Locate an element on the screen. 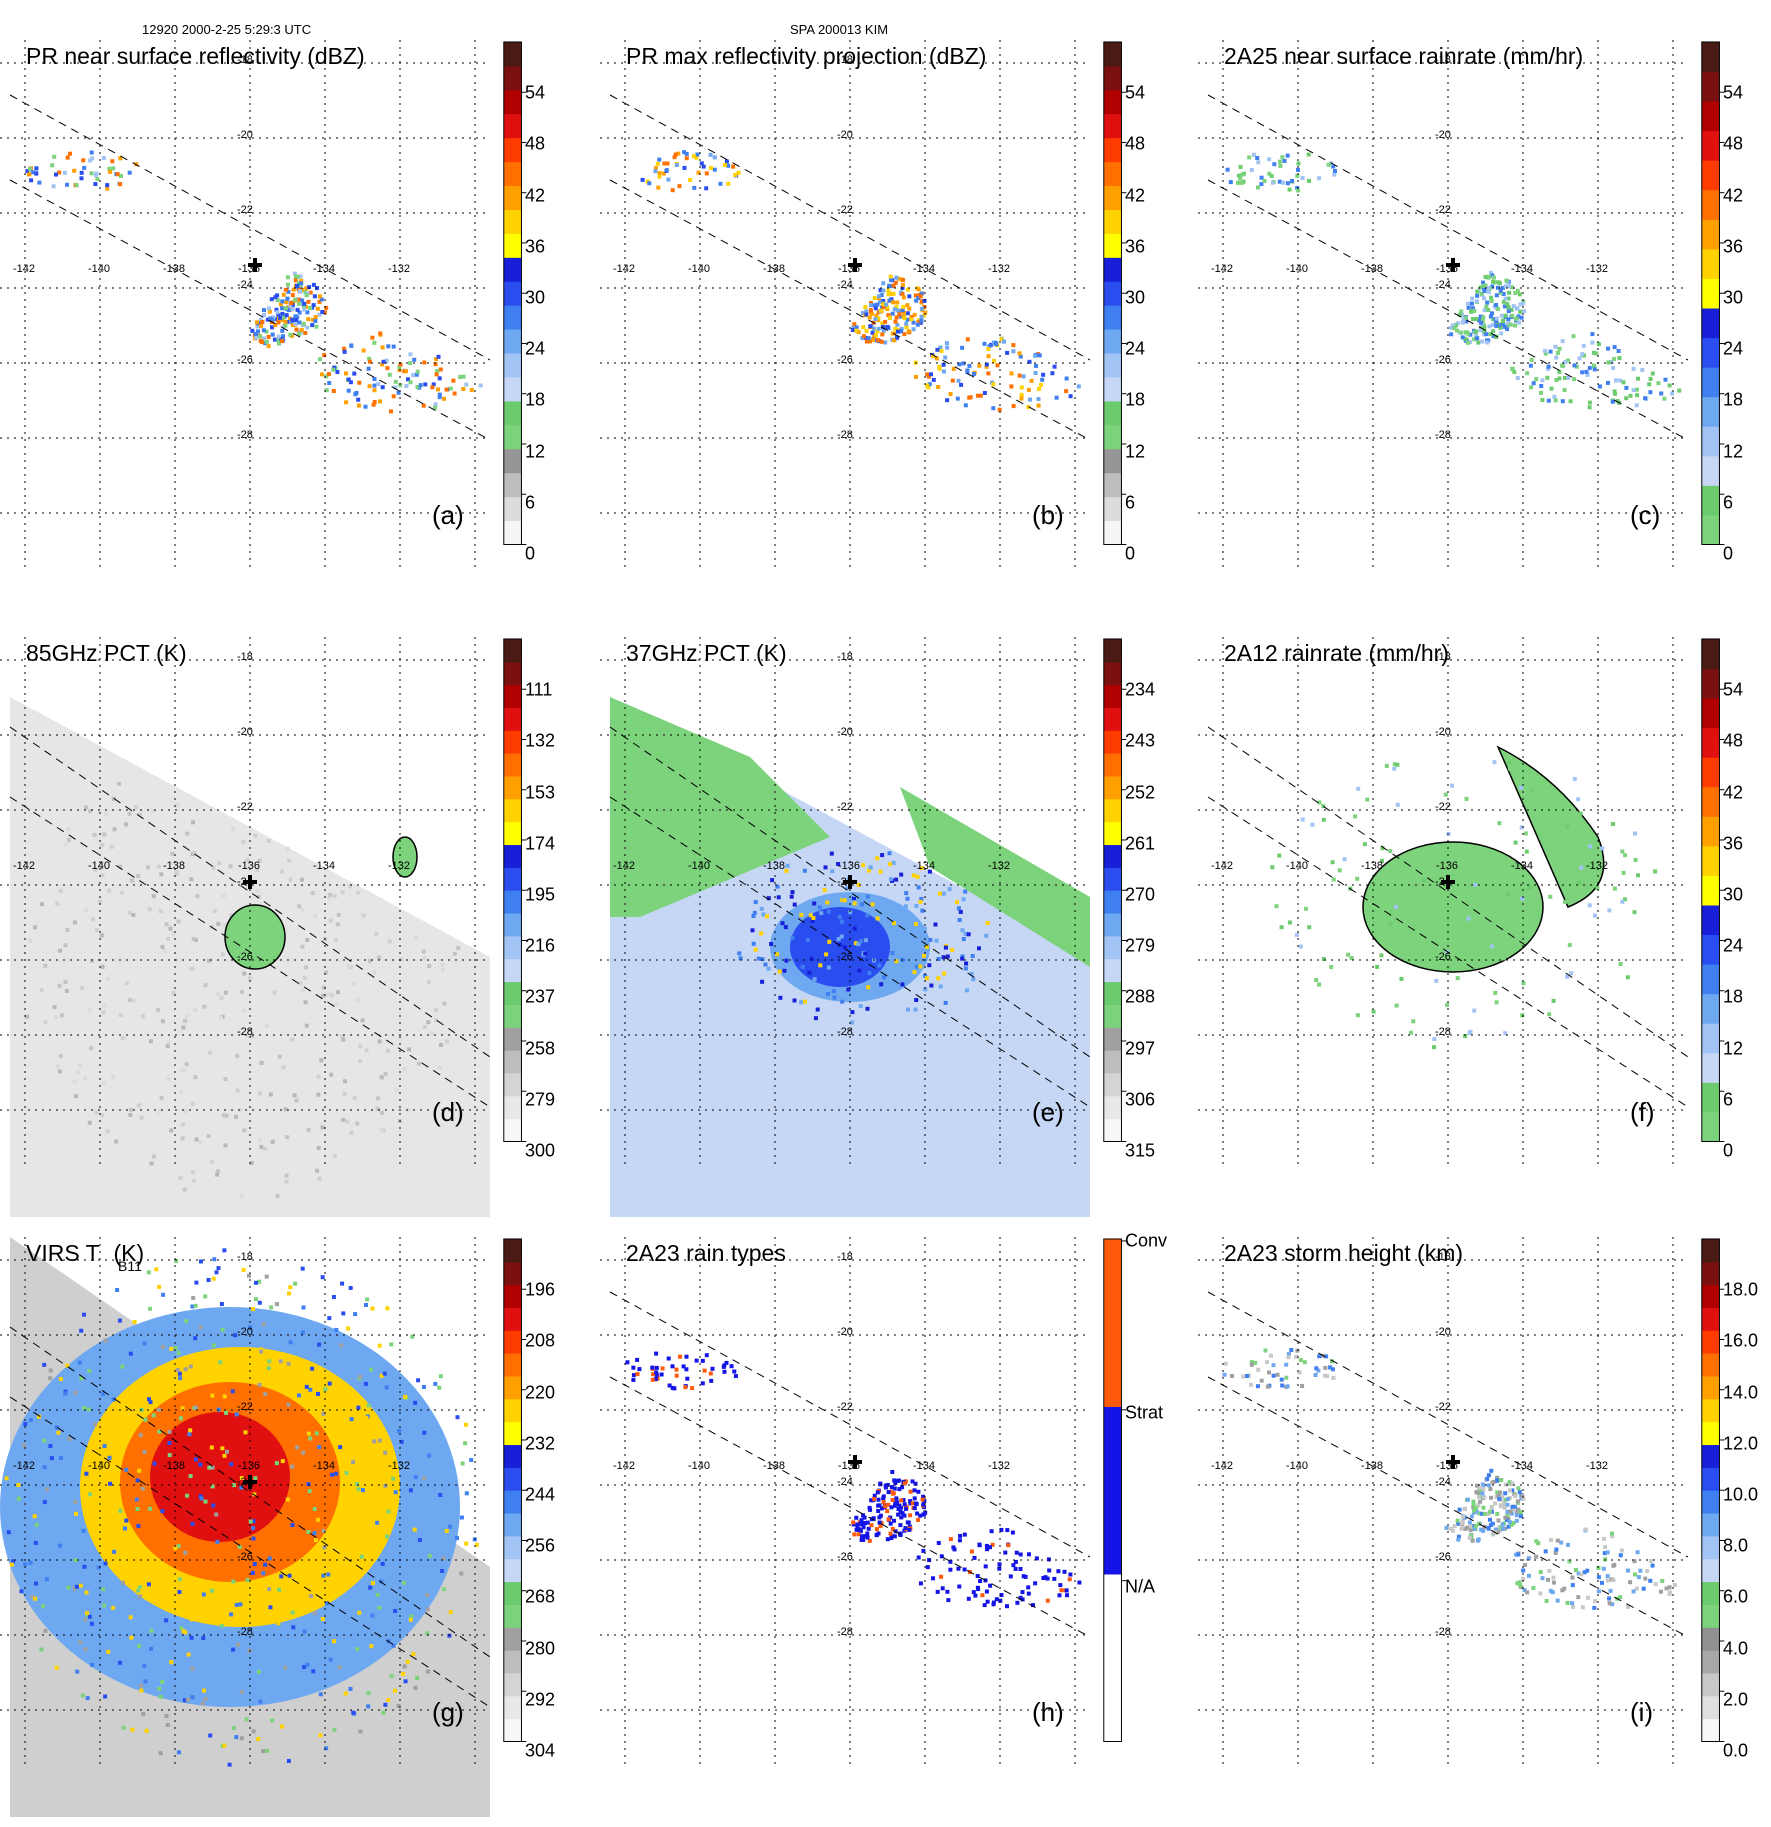 The width and height of the screenshot is (1771, 1827). colorbar-tick-label: 153 is located at coordinates (540, 792).